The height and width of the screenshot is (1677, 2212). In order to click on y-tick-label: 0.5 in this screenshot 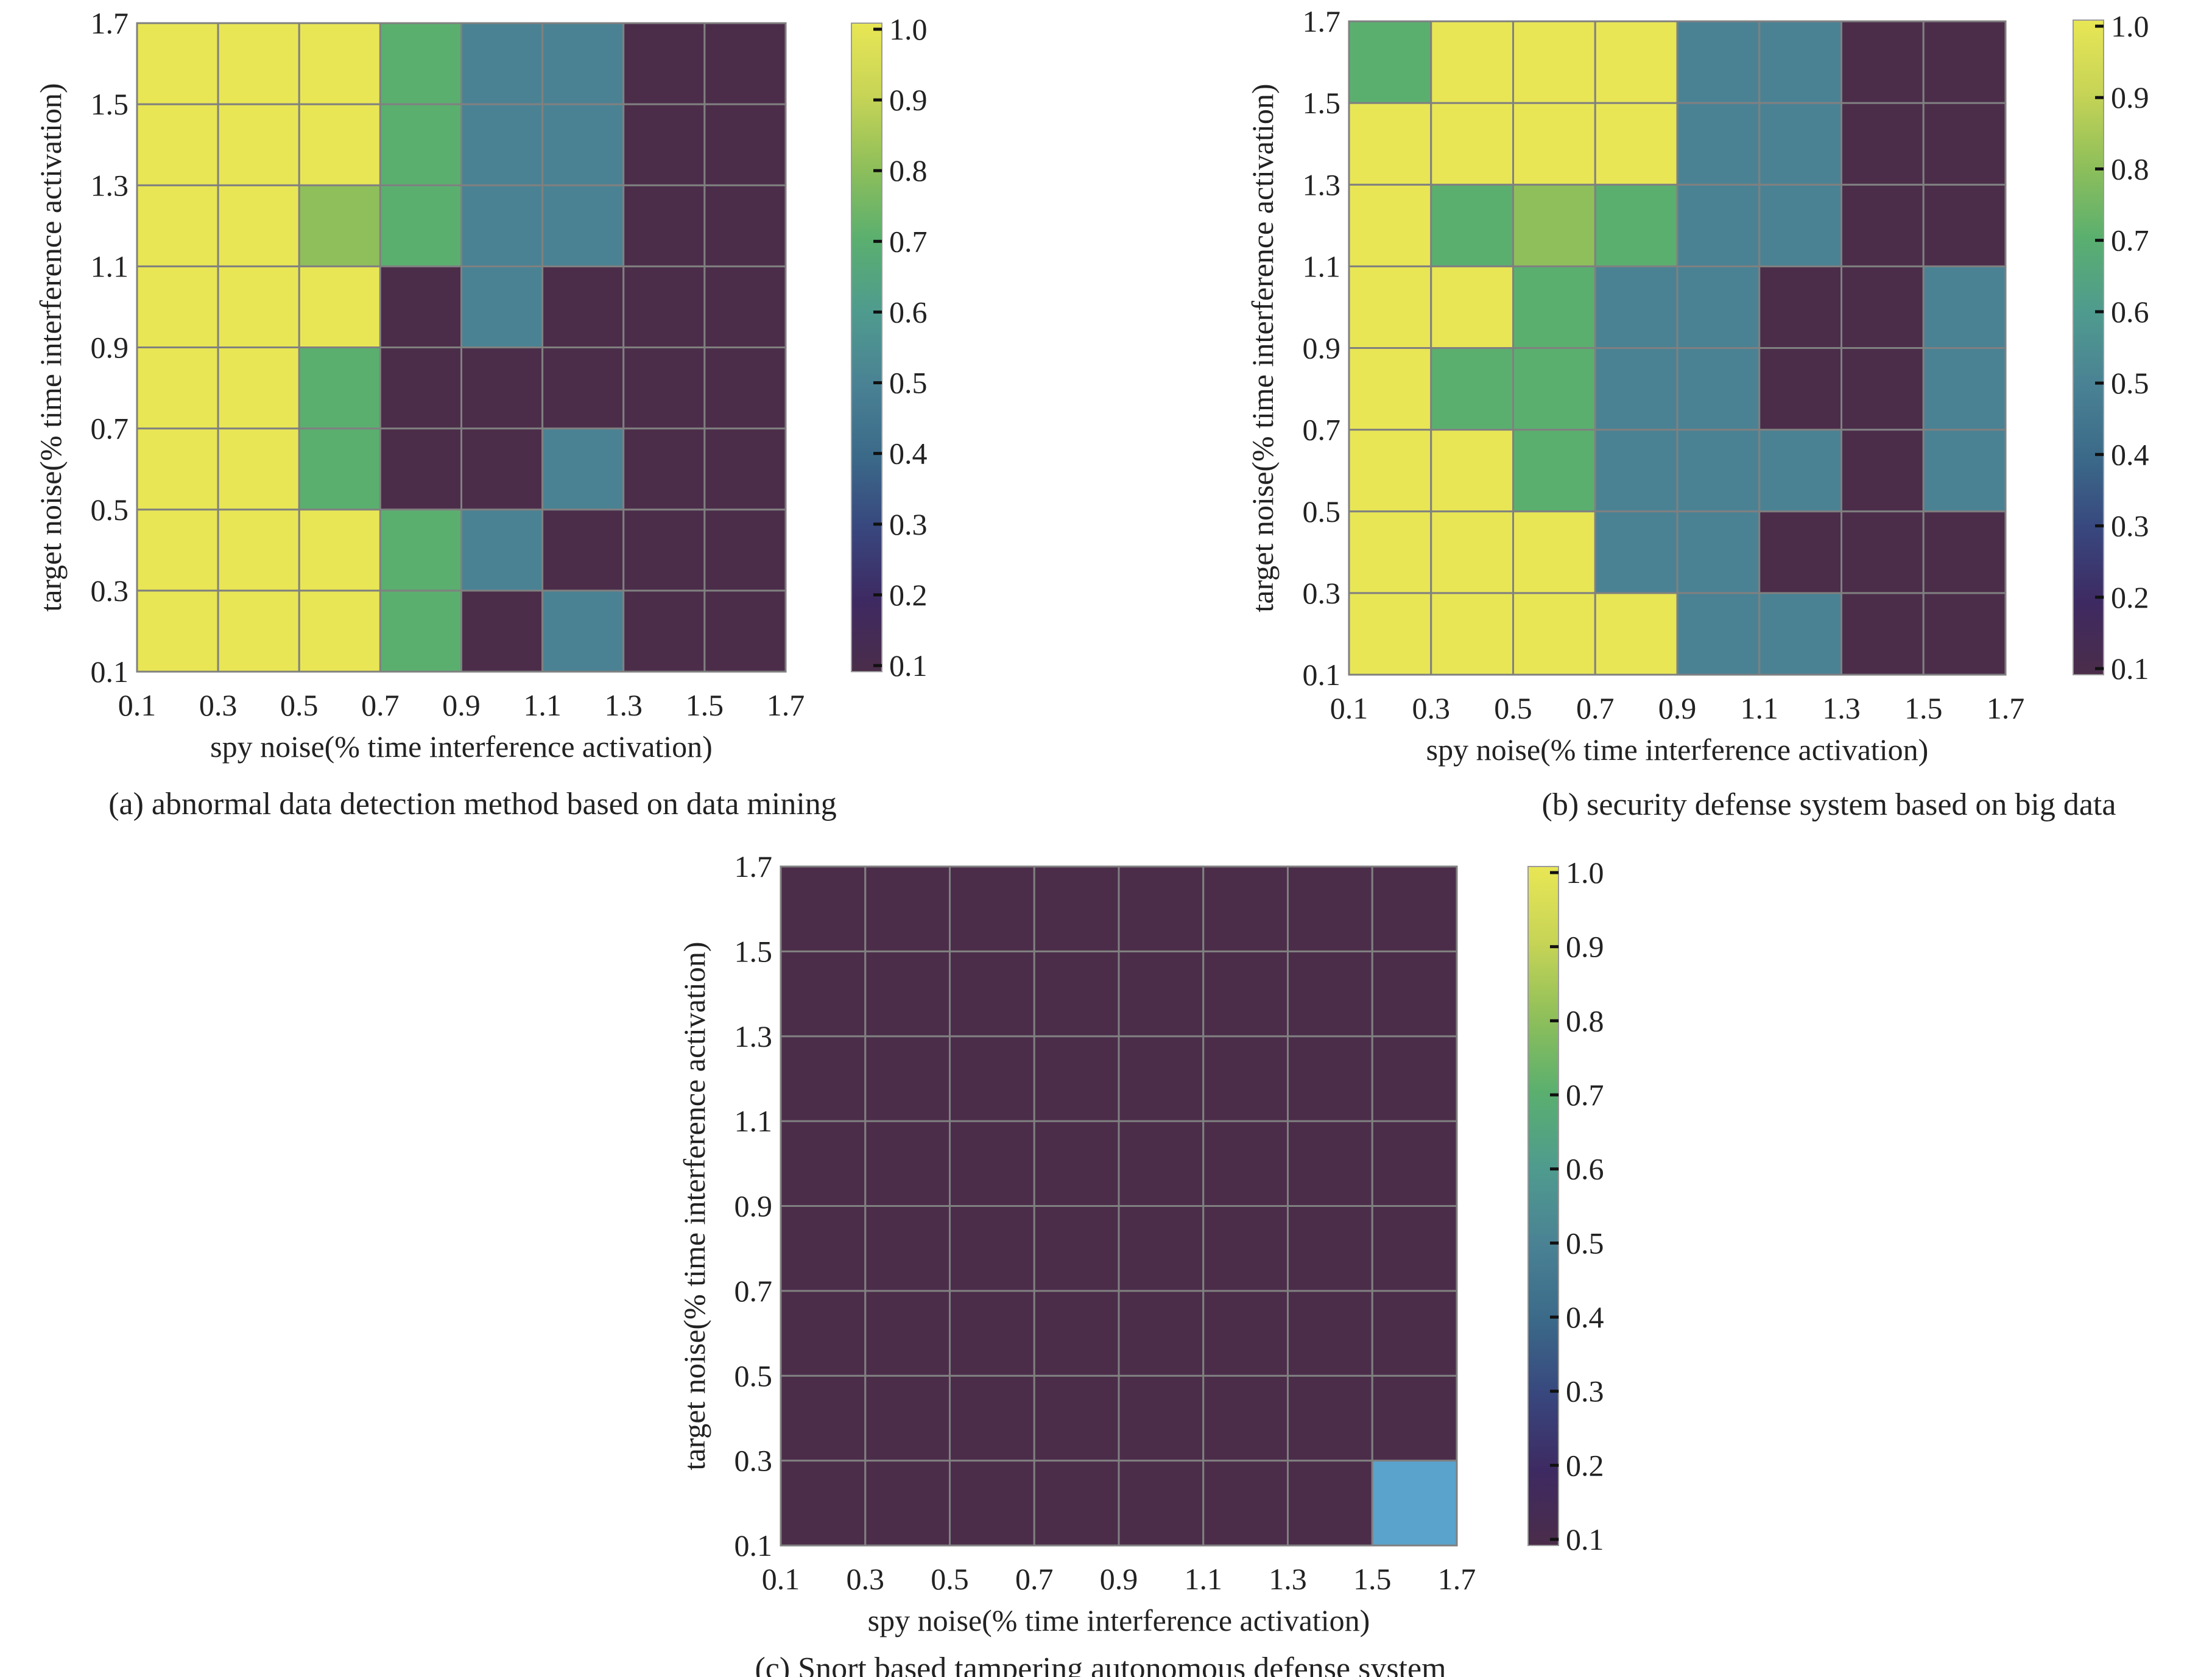, I will do `click(1322, 512)`.